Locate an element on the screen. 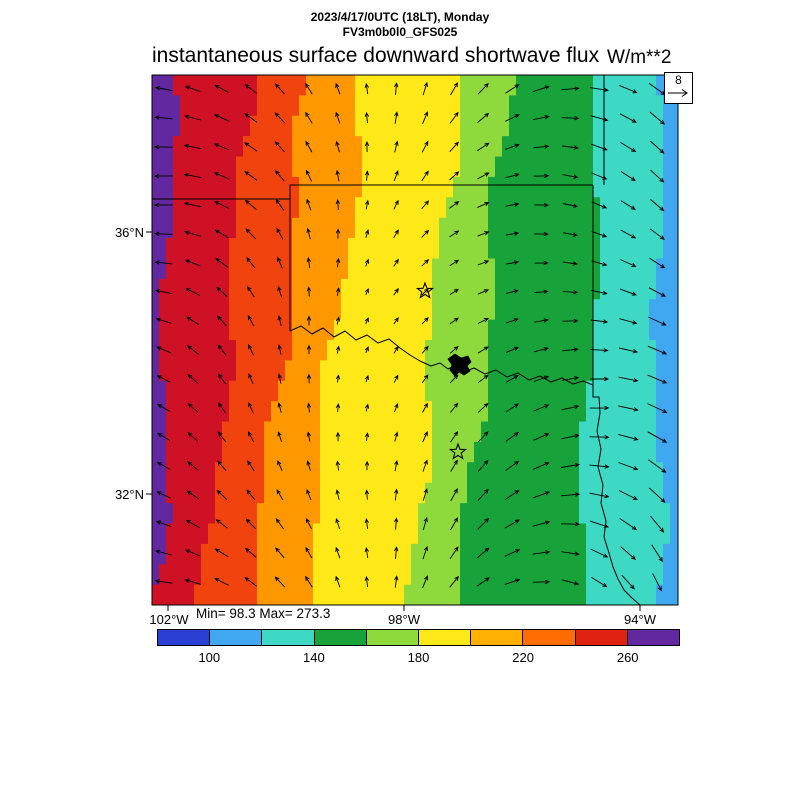 The width and height of the screenshot is (800, 800). colorbar-tick-label: 220 is located at coordinates (523, 657).